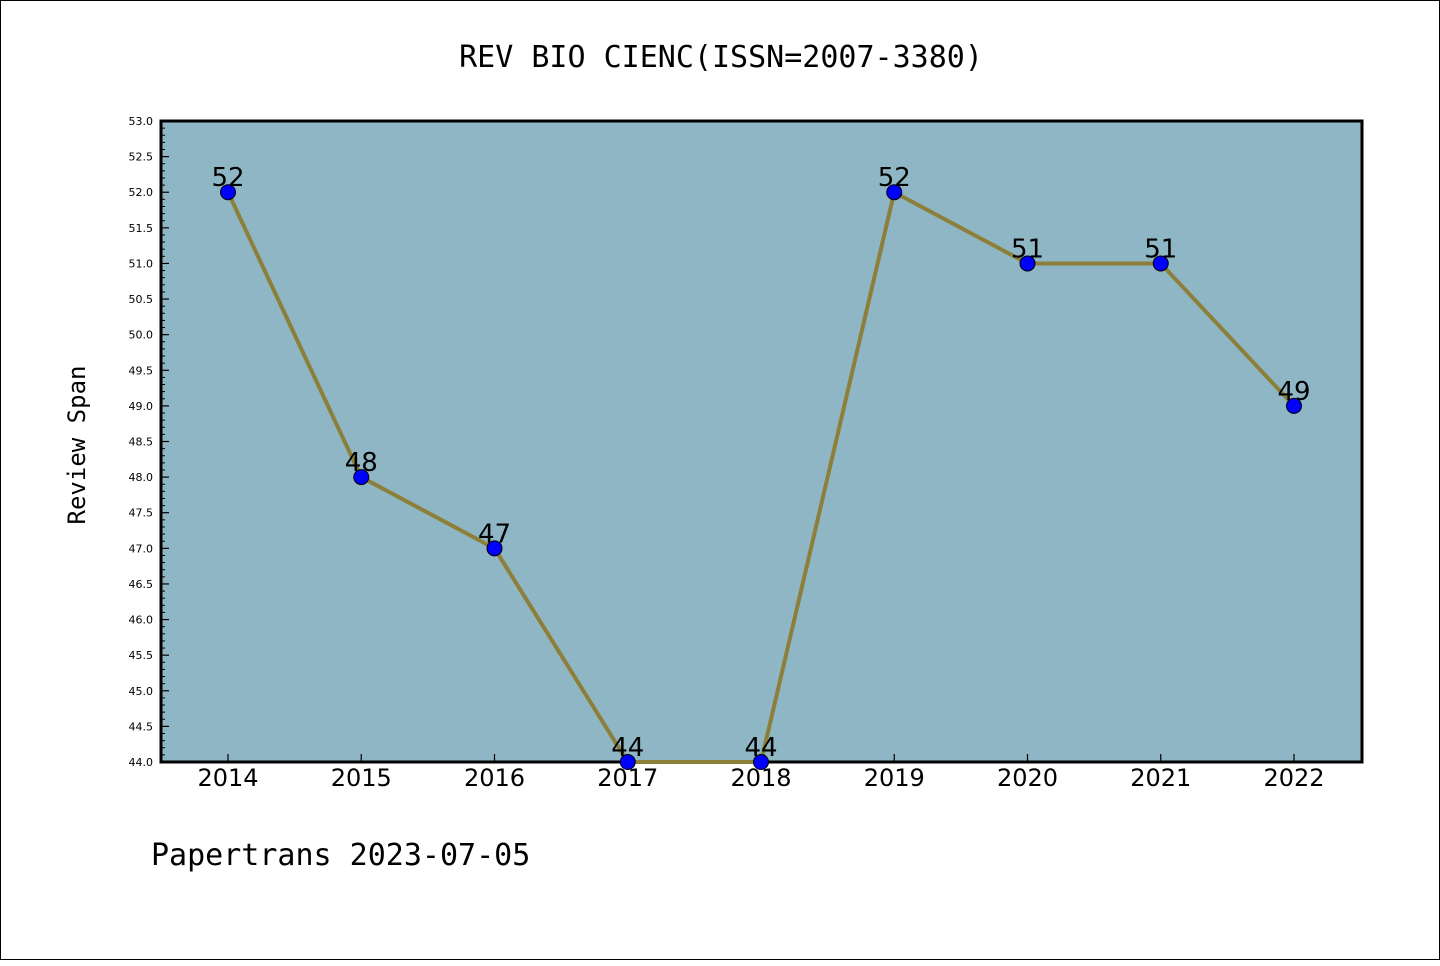 The width and height of the screenshot is (1440, 966). What do you see at coordinates (141, 157) in the screenshot?
I see `y-tick-label: 52.5` at bounding box center [141, 157].